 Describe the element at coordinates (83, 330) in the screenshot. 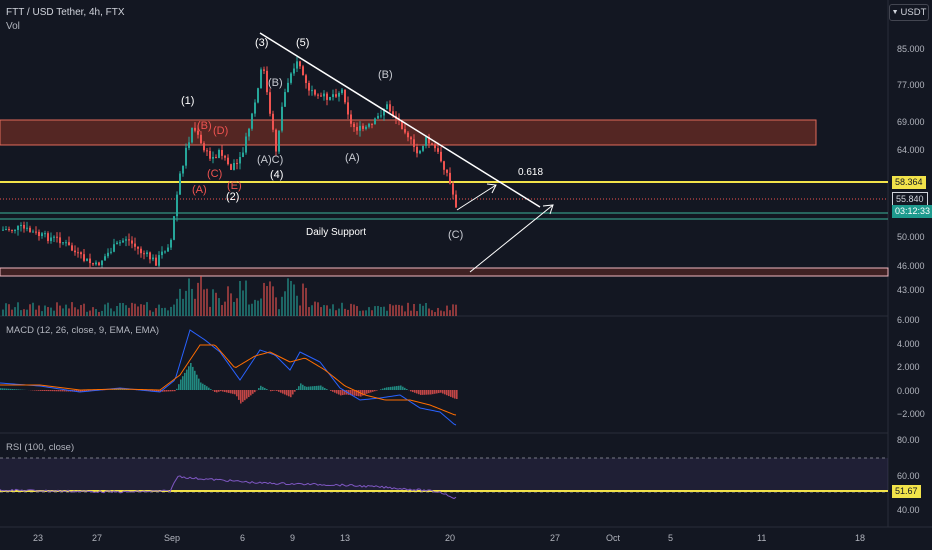

I see `macd-label: MACD (12, 26, close, 9, EMA, EMA)` at that location.